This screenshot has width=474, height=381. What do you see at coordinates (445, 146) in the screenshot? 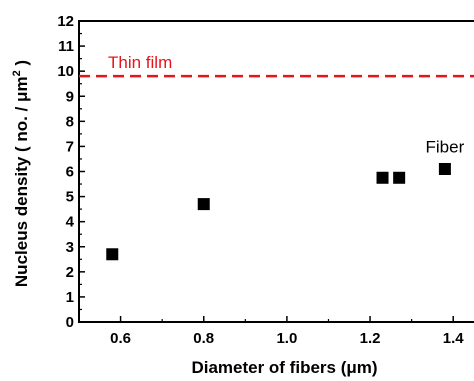
I see `series-annotation-fiber: Fiber` at bounding box center [445, 146].